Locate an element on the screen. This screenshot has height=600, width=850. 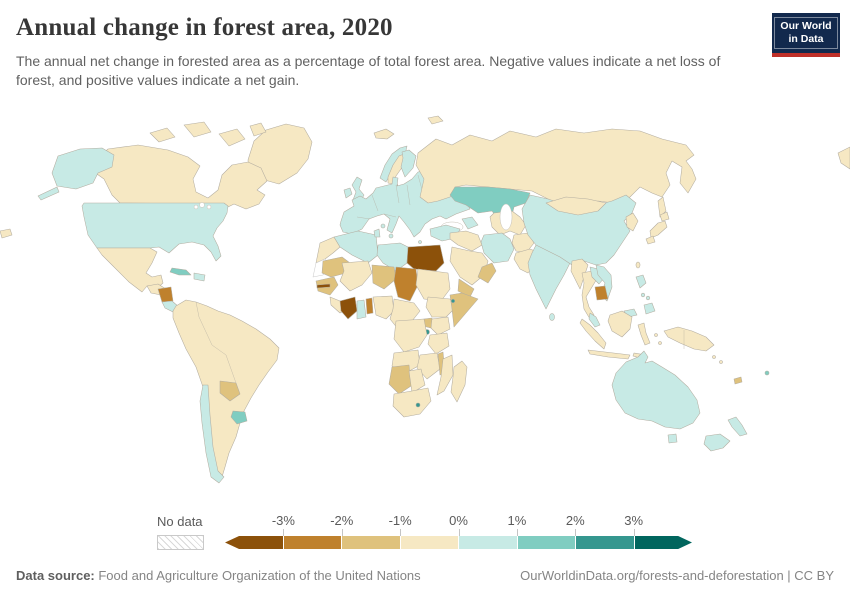
country-uruguay is located at coordinates (239, 417).